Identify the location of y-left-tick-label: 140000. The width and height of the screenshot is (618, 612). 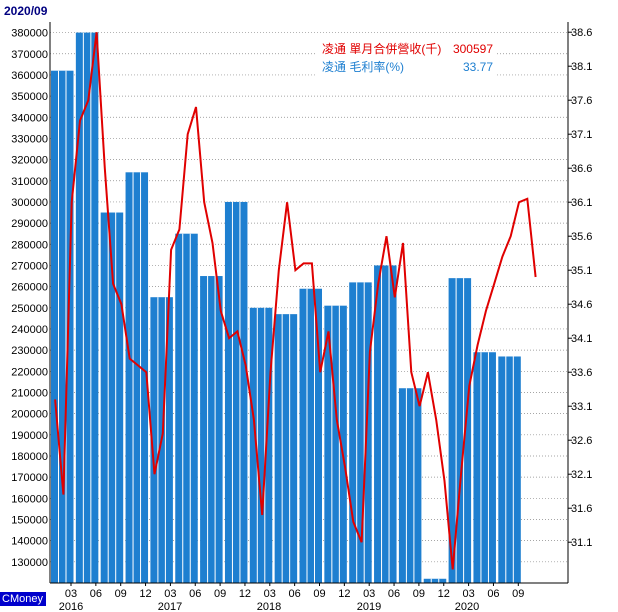
(29, 542).